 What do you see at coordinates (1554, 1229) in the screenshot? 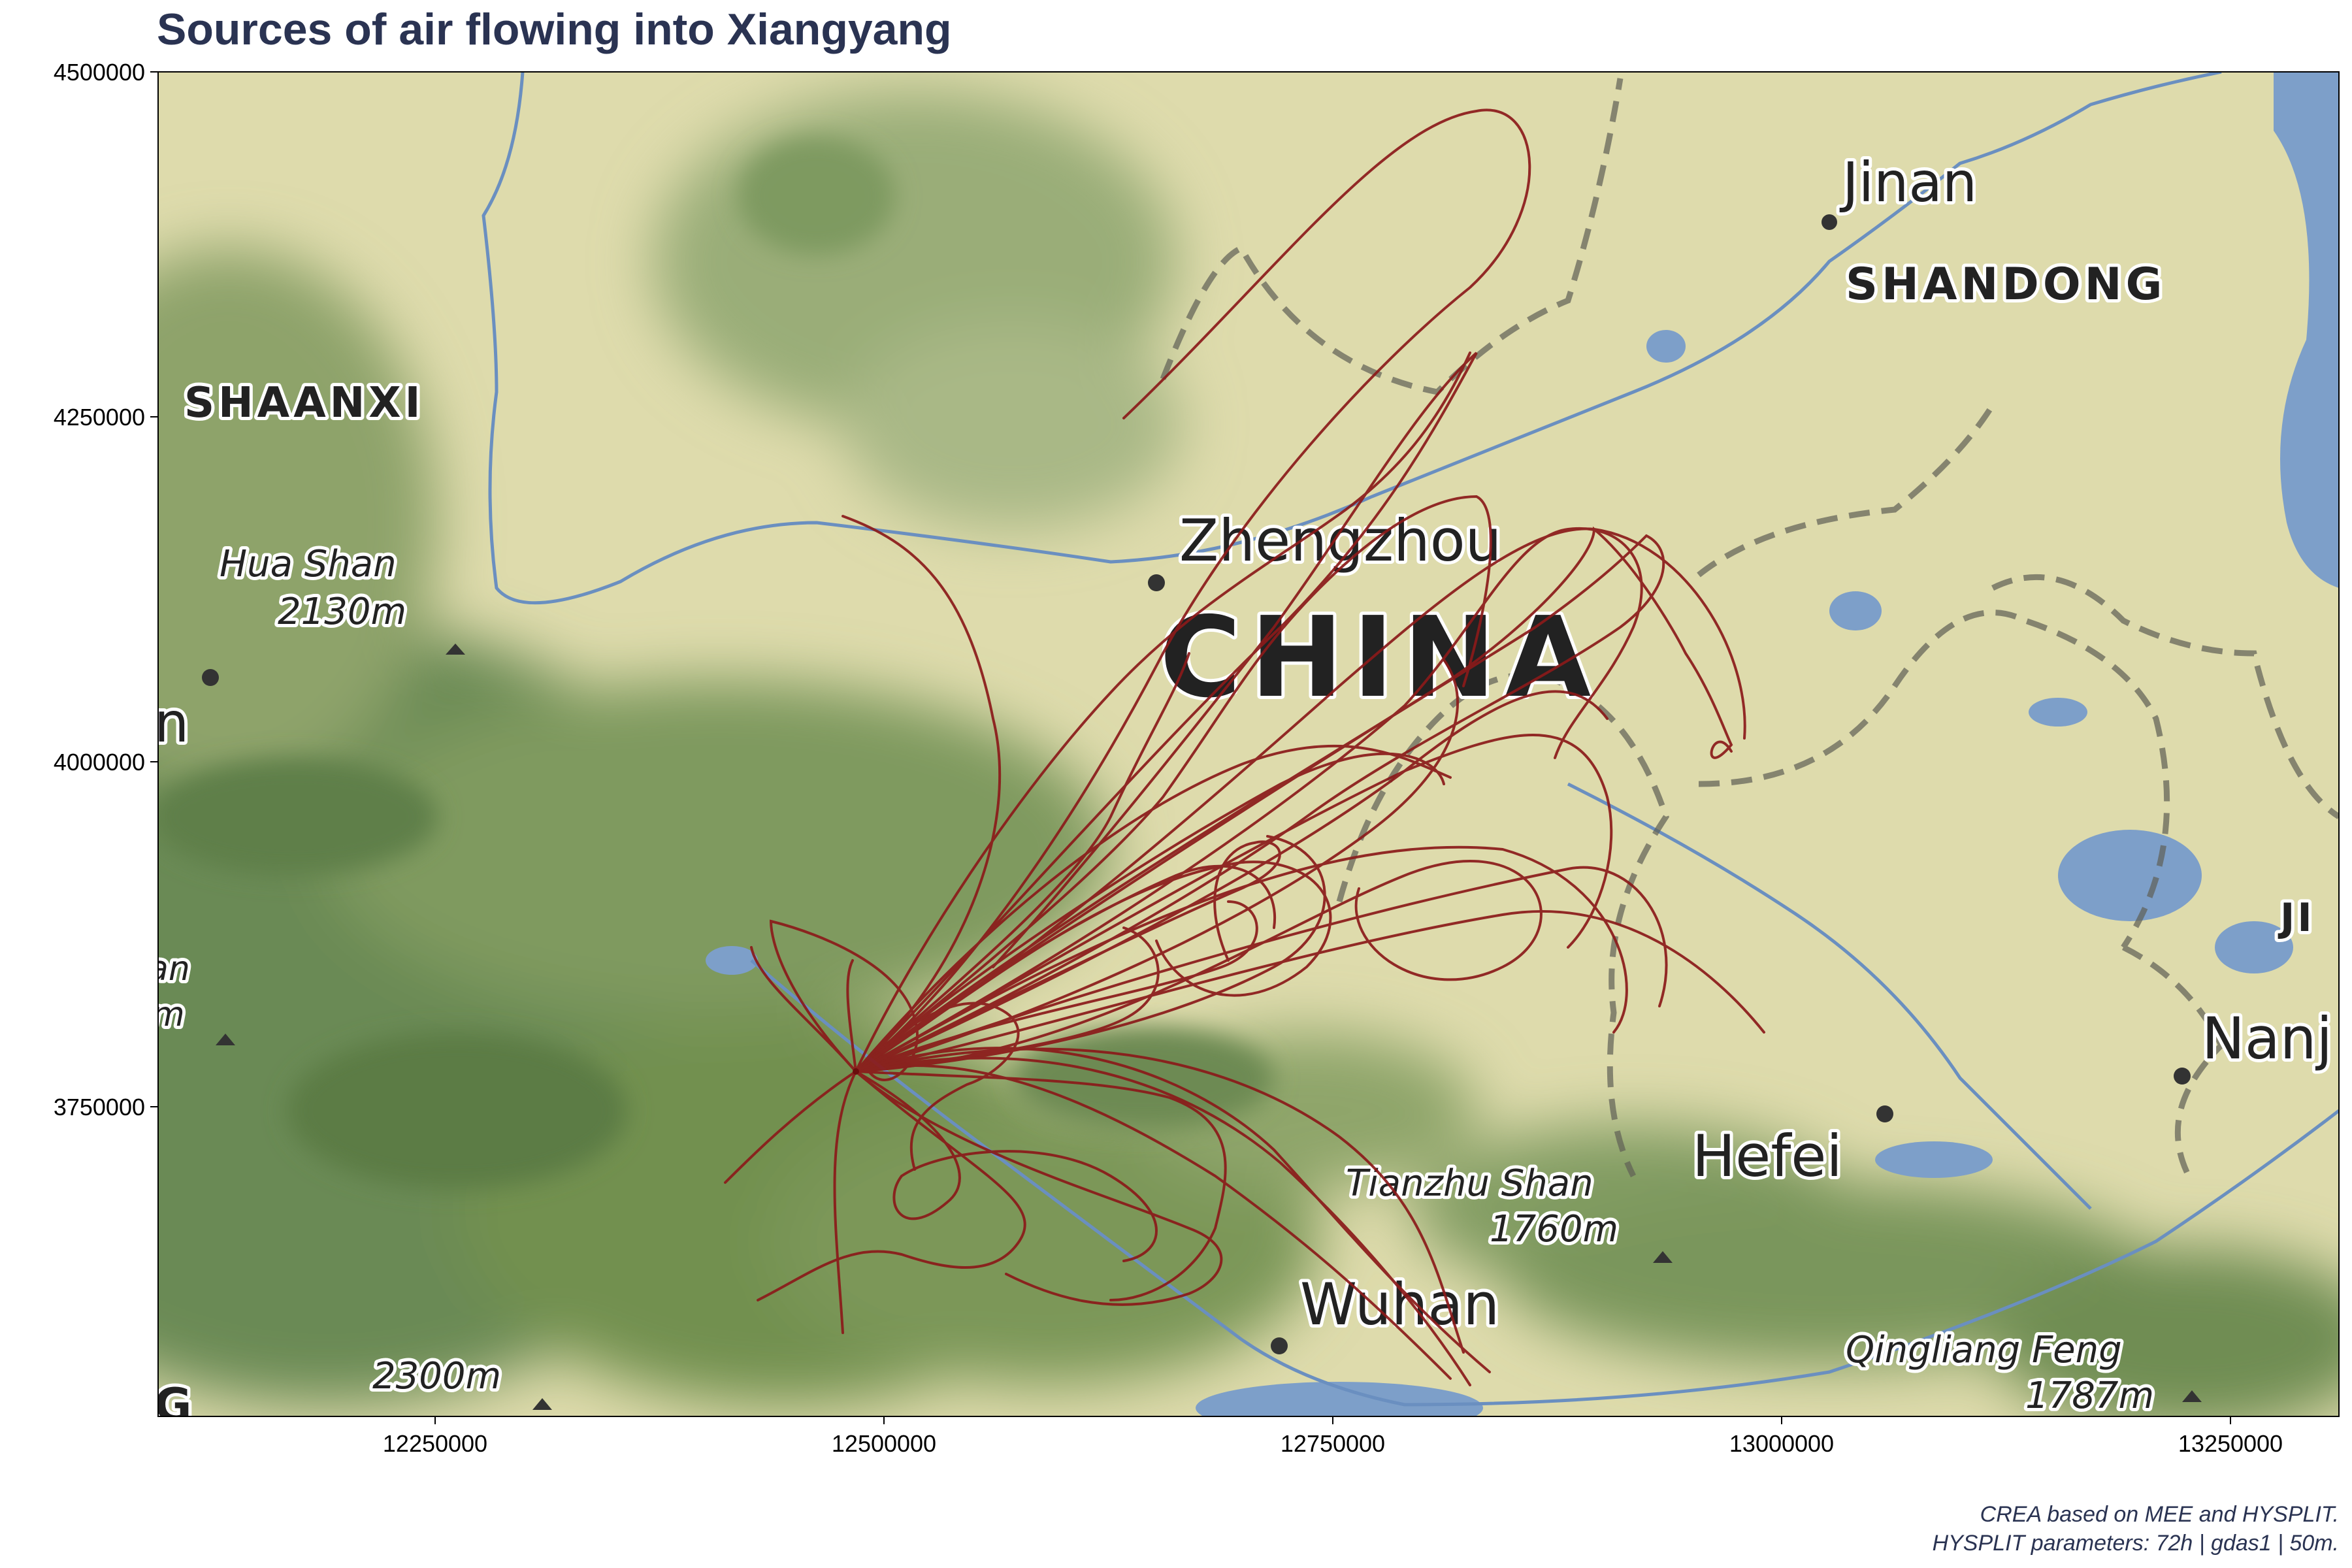
I see `label-tianzhu-elev: 1760m` at bounding box center [1554, 1229].